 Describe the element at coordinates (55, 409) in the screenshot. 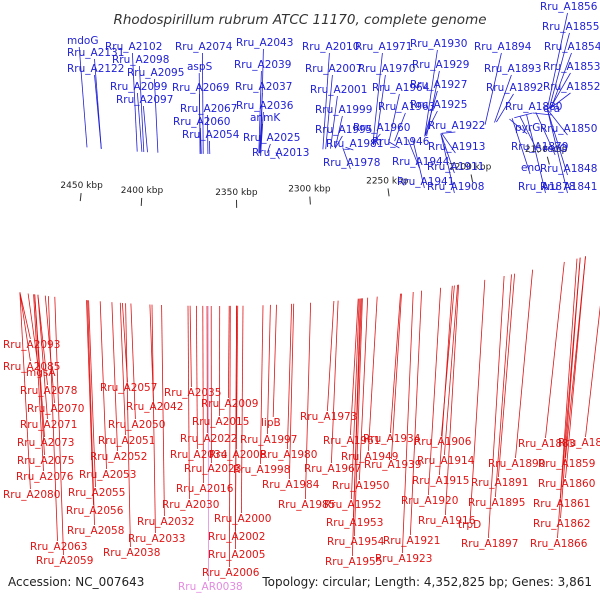

I see `reverse-gene-label: Rru_A2070` at that location.